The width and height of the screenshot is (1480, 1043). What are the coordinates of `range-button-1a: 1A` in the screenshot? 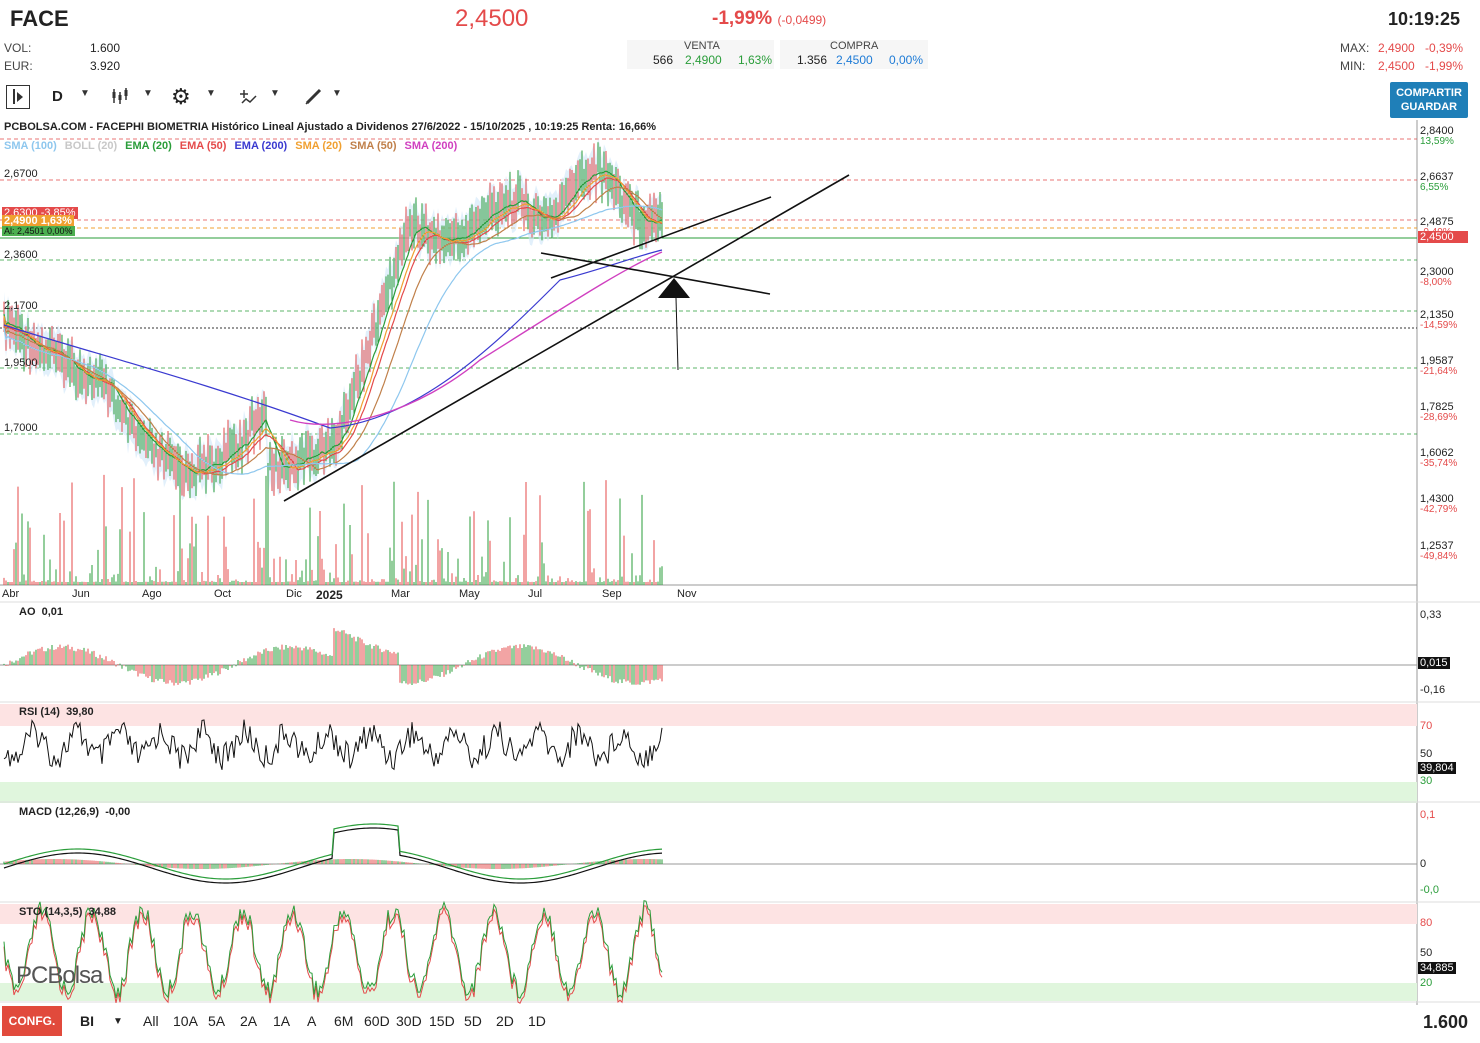 It's located at (282, 1021).